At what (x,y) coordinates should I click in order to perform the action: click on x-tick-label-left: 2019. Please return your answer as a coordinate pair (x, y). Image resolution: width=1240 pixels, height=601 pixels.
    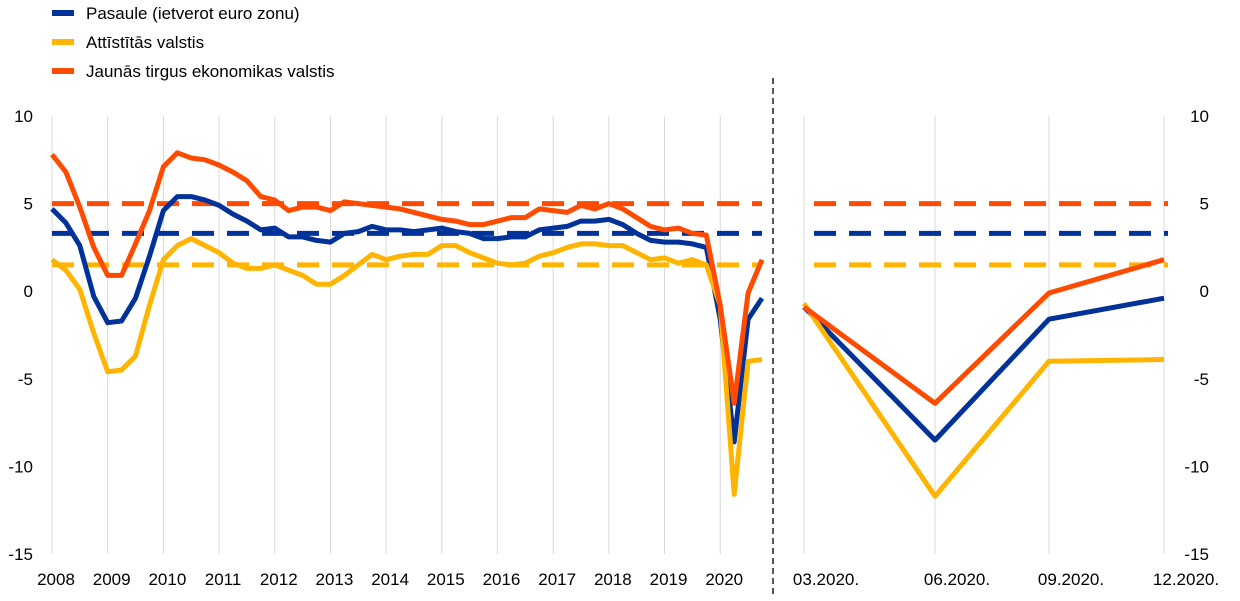
    Looking at the image, I should click on (669, 579).